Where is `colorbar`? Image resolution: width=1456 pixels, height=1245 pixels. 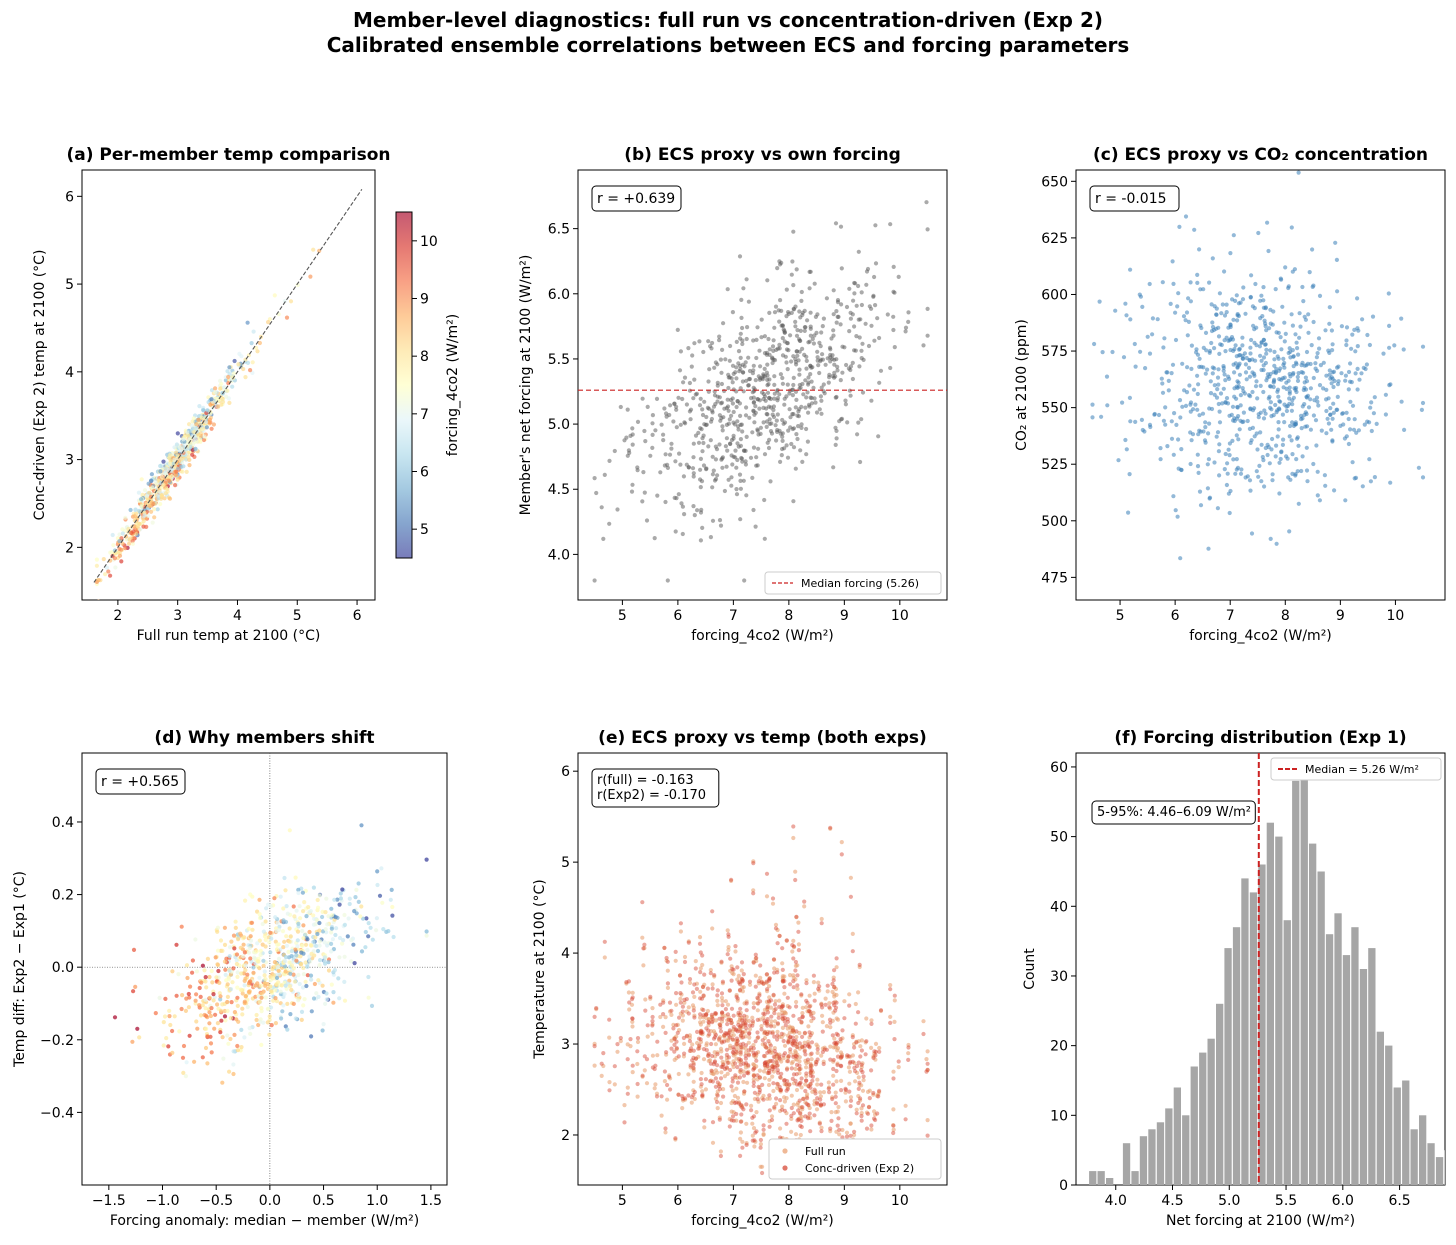
colorbar is located at coordinates (404, 385).